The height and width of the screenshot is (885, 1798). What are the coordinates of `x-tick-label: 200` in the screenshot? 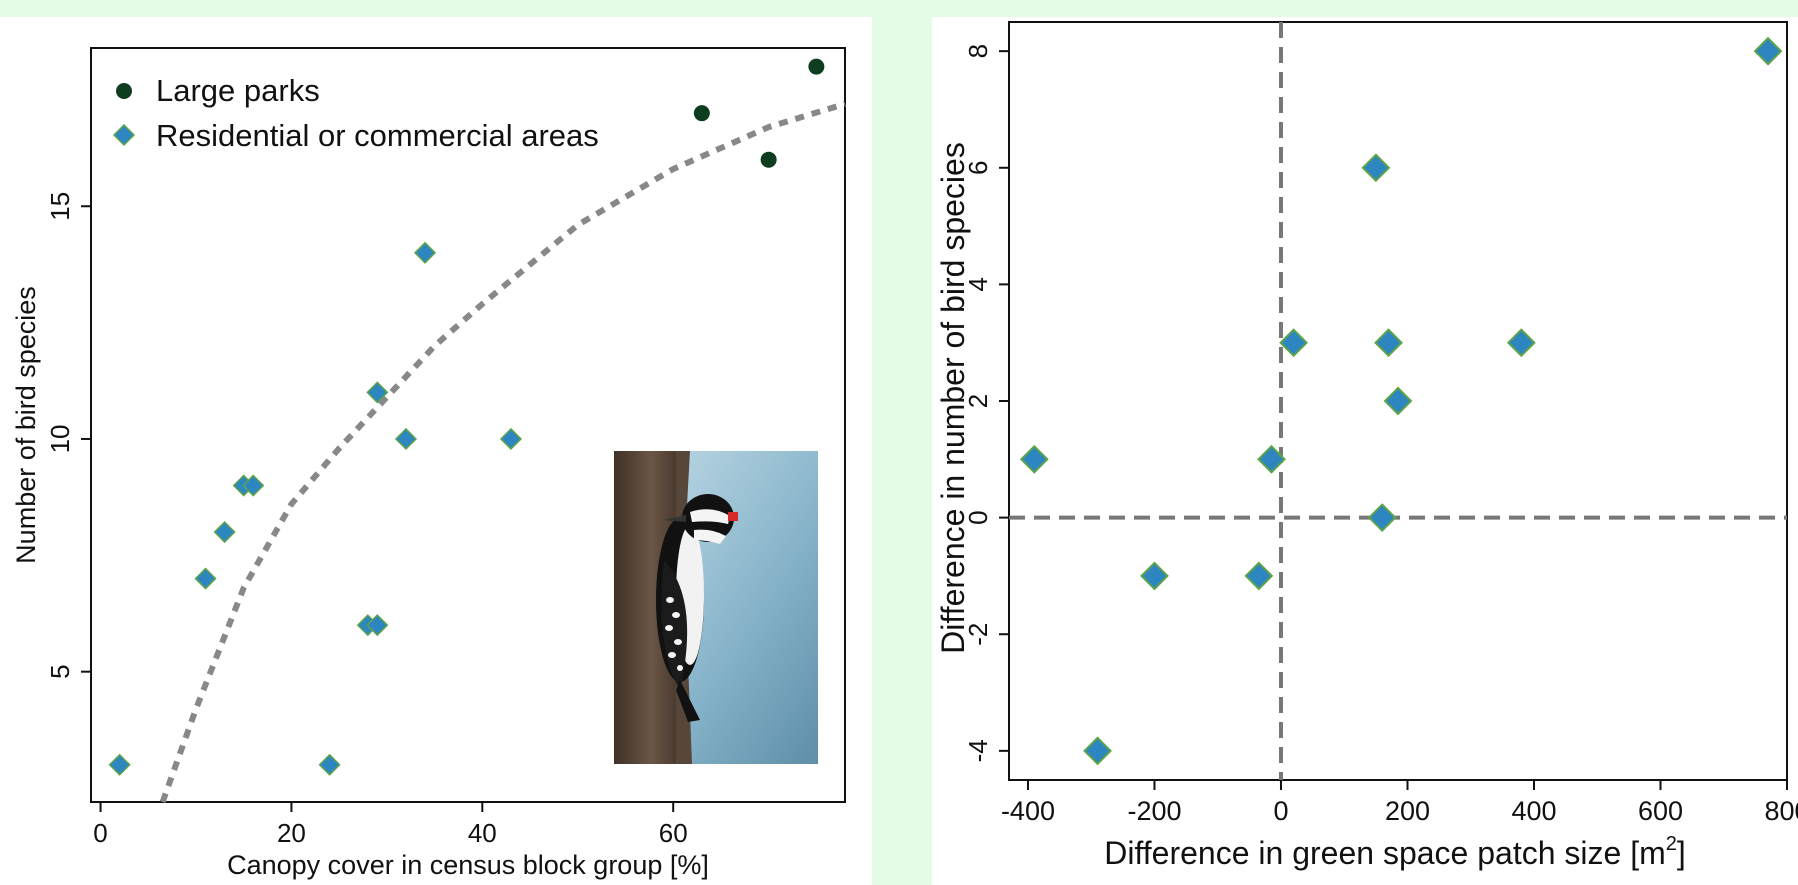 It's located at (1407, 811).